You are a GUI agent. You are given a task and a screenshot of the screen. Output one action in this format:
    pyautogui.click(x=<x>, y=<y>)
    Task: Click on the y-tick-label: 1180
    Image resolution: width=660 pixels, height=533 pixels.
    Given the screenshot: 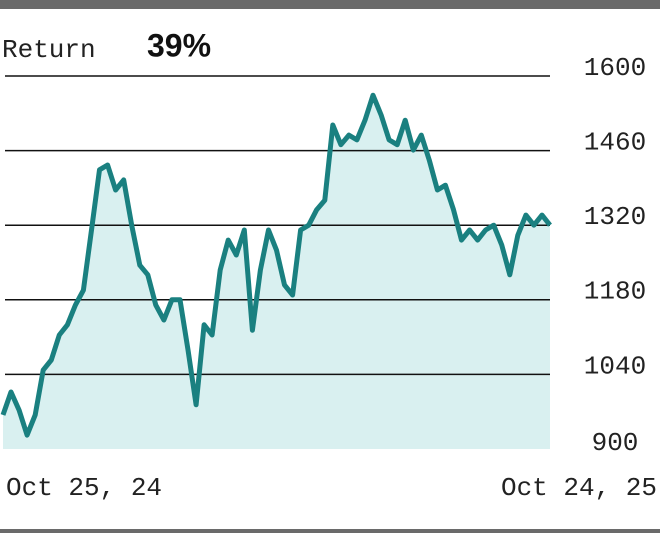 What is the action you would take?
    pyautogui.click(x=615, y=292)
    